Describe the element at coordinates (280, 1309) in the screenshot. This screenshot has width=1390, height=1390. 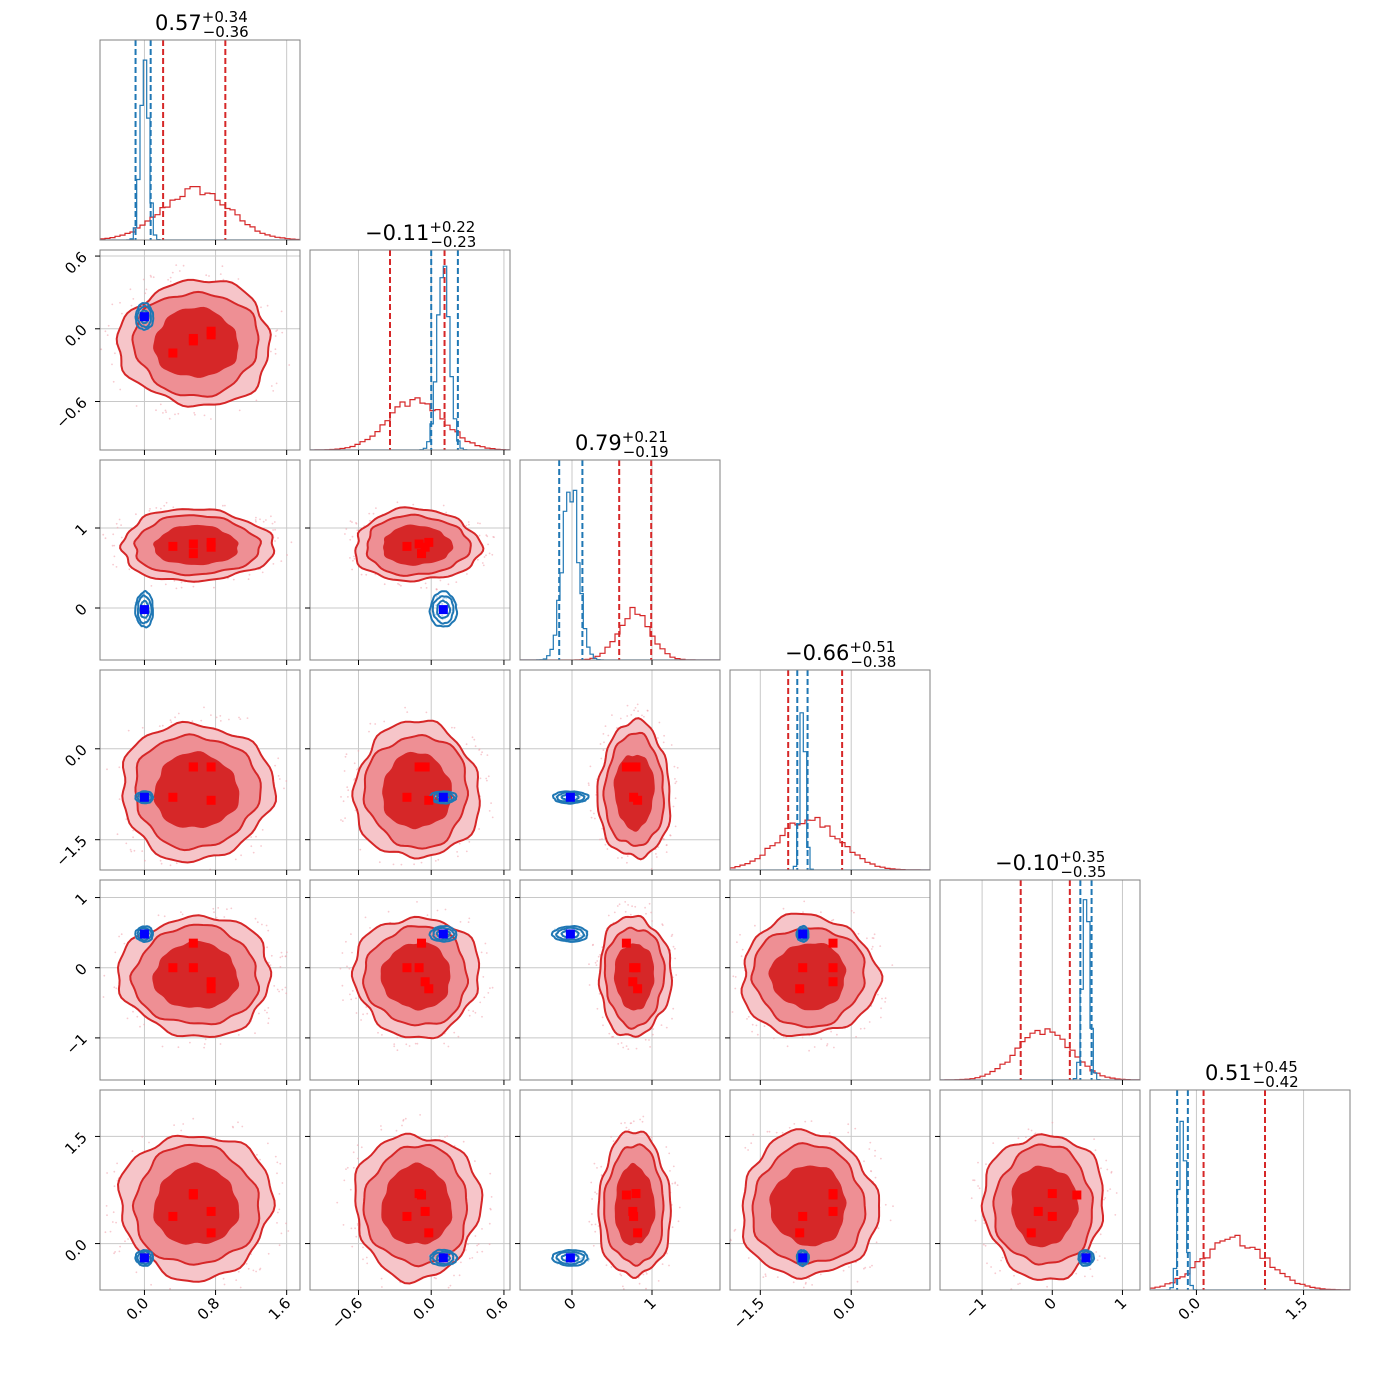
I see `x-tick-label: 1.6` at that location.